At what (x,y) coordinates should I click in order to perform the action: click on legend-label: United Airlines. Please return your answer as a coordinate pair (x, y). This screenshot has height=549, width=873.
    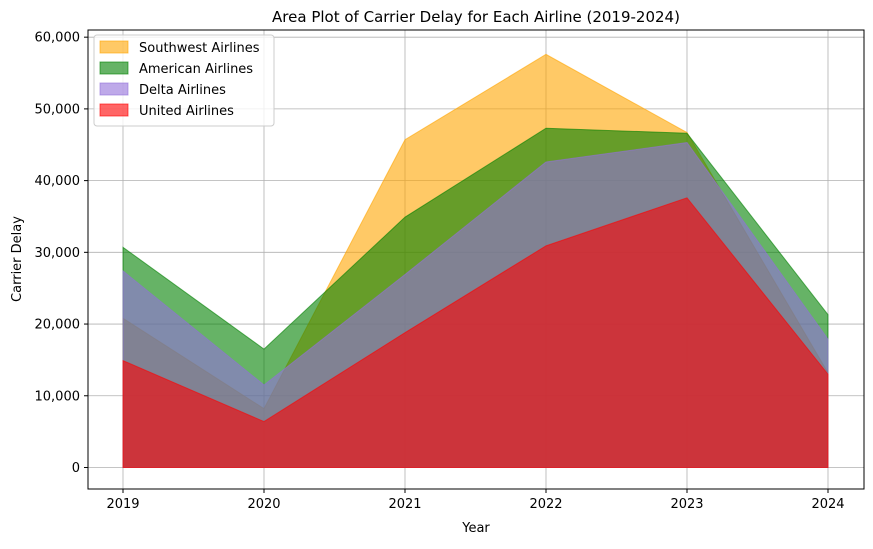
    Looking at the image, I should click on (186, 111).